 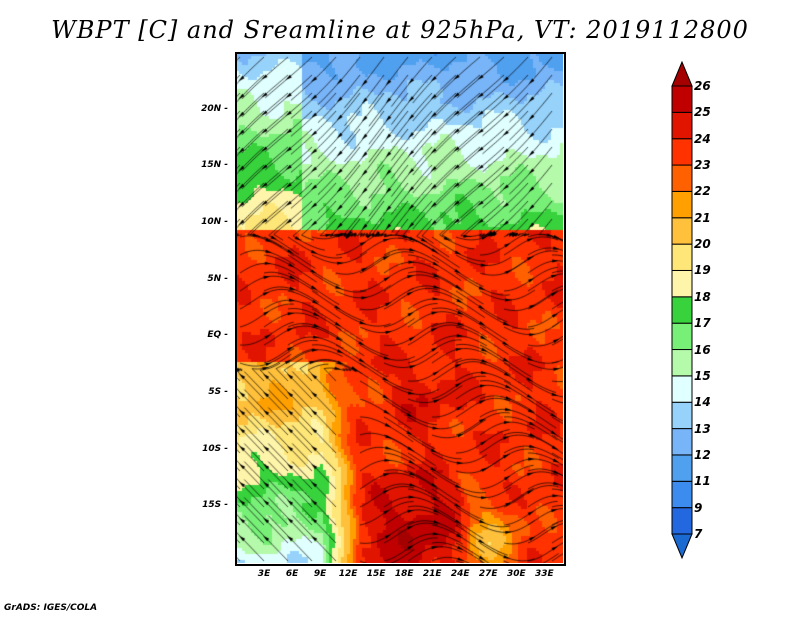 What do you see at coordinates (702, 112) in the screenshot?
I see `colorbar-label: 25` at bounding box center [702, 112].